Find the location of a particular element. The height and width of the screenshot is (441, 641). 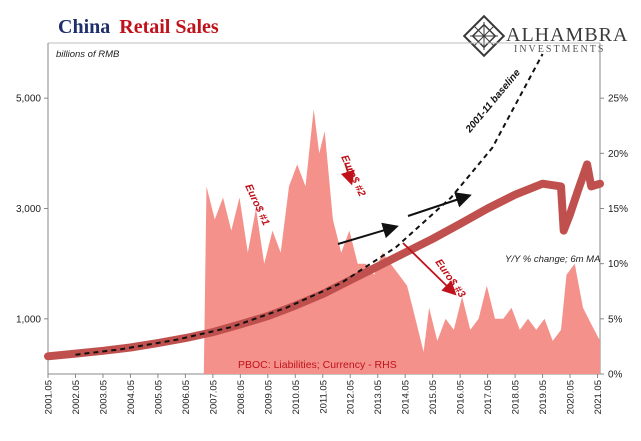

x-tick-label: 2008.05 is located at coordinates (241, 397).